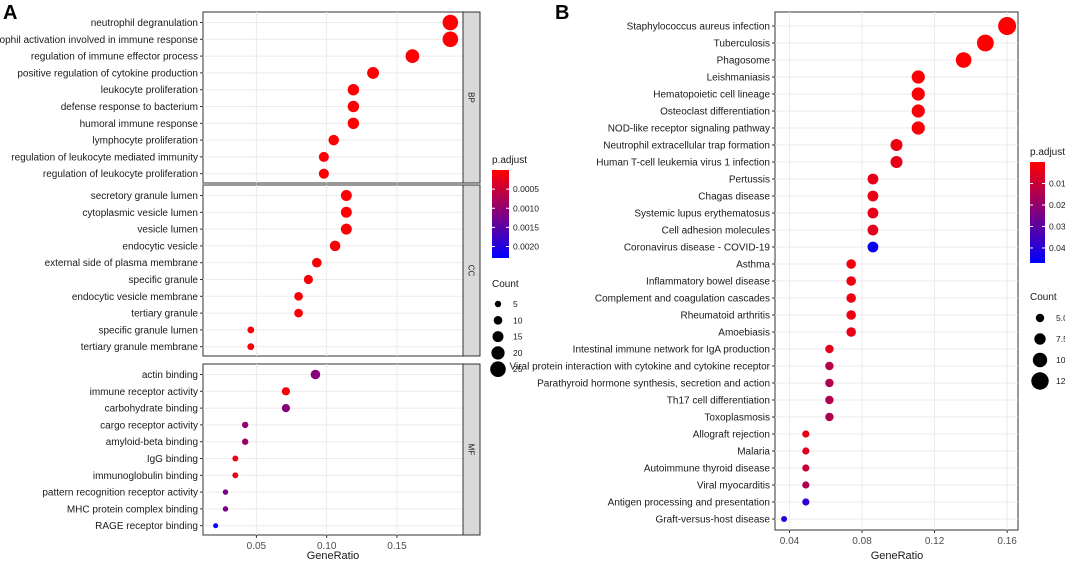  What do you see at coordinates (744, 333) in the screenshot?
I see `y-tick-label: Amoebiasis` at bounding box center [744, 333].